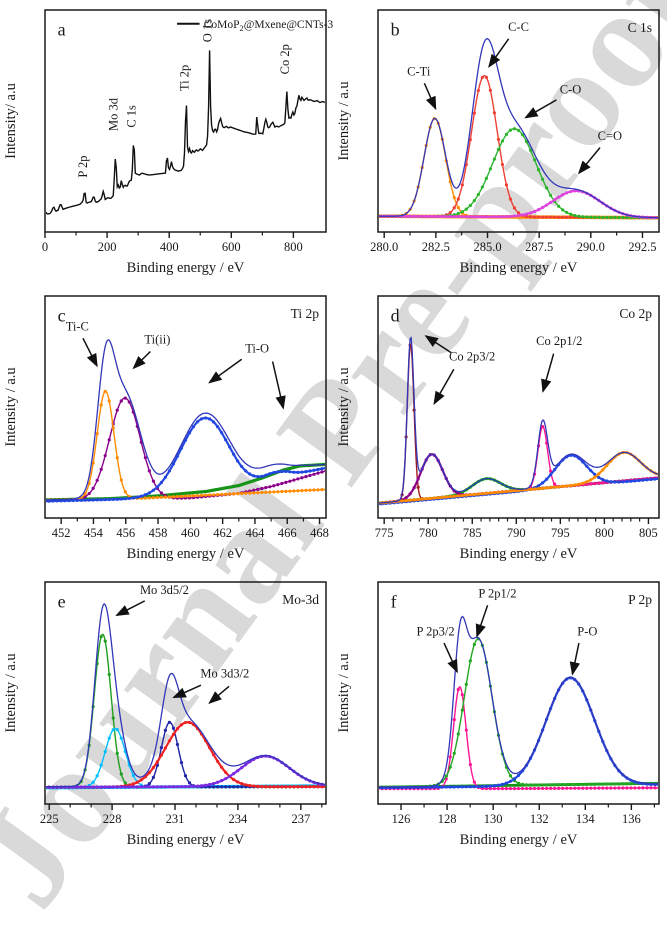  Describe the element at coordinates (256, 533) in the screenshot. I see `svg-text: 464` at that location.